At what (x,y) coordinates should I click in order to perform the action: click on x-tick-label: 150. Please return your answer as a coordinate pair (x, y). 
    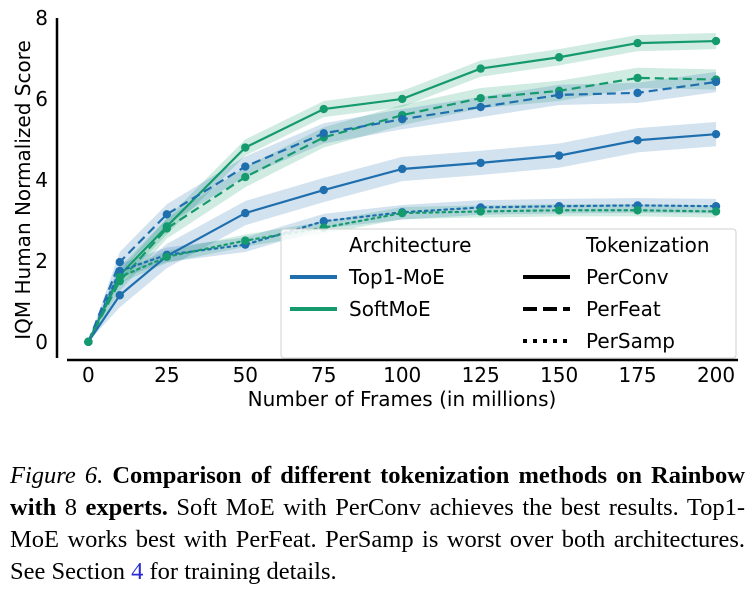
    Looking at the image, I should click on (559, 375).